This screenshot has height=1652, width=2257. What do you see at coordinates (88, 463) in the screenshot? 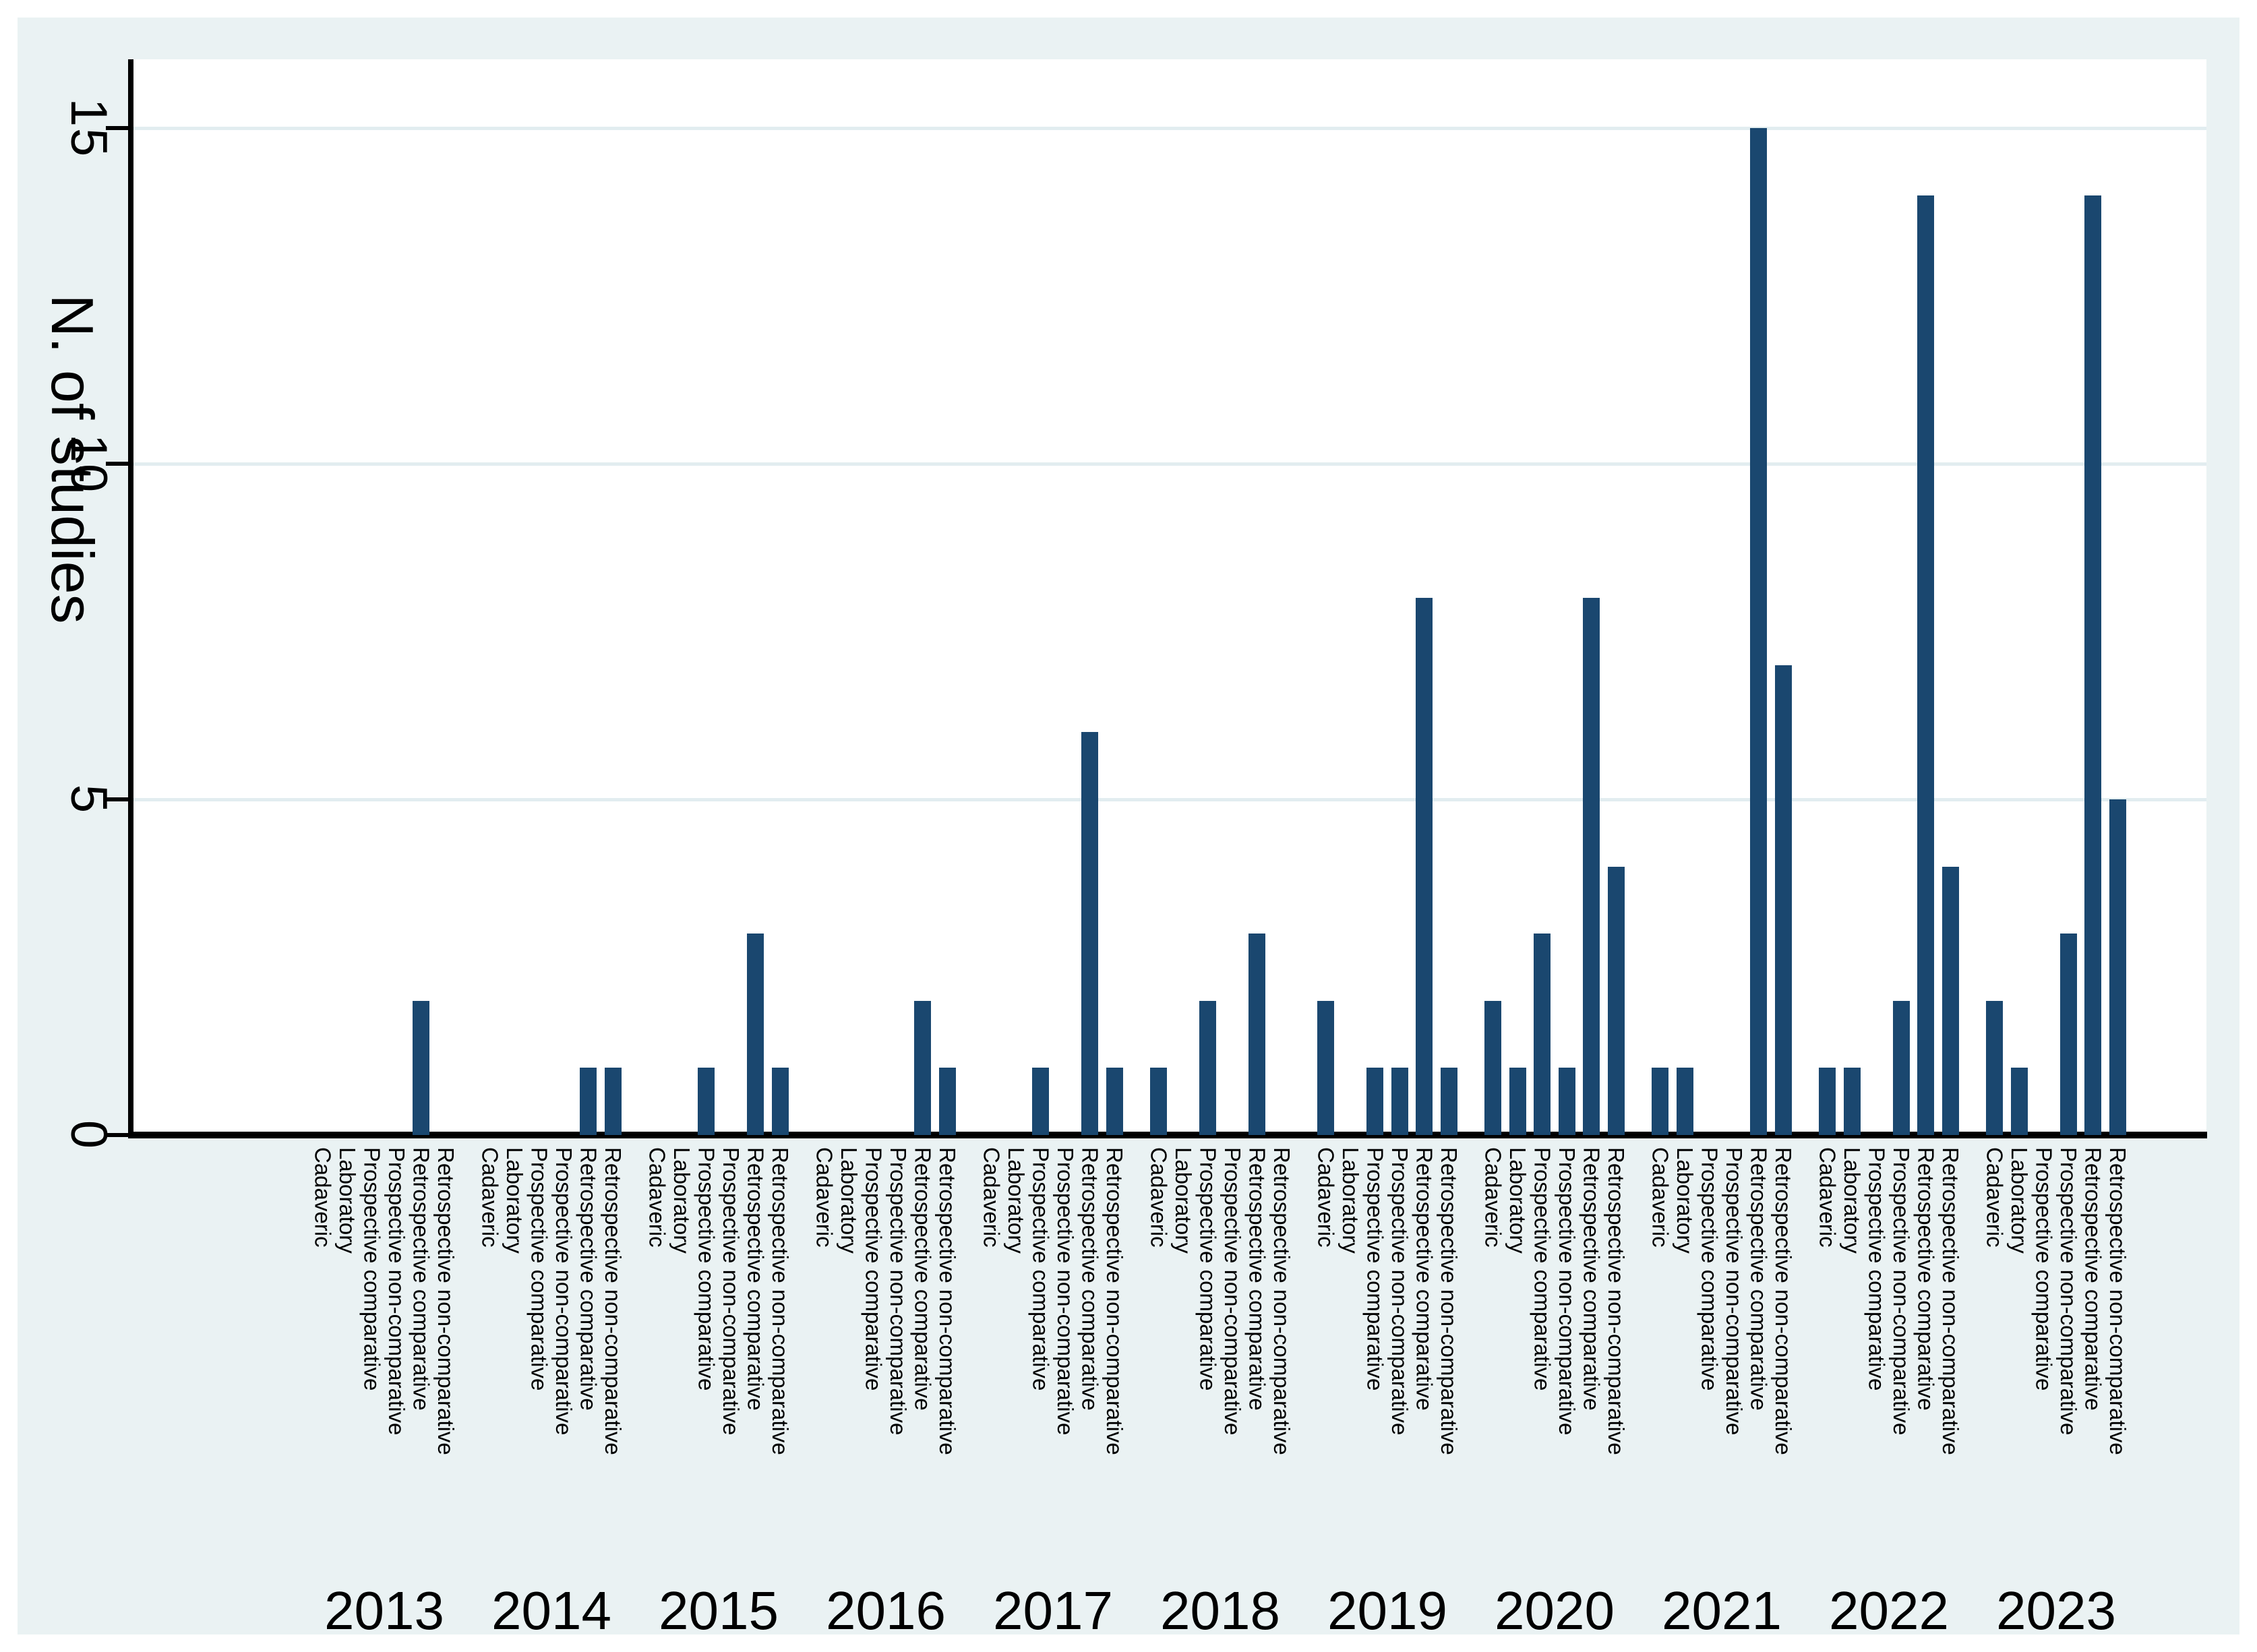
I see `y-tick-label-10: 10` at bounding box center [88, 463].